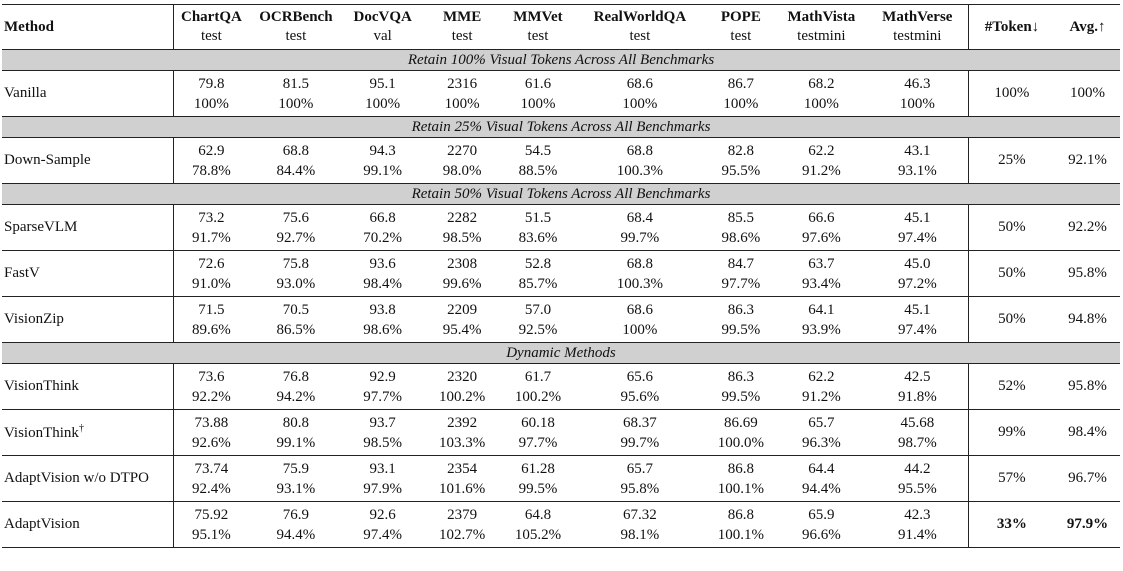  Describe the element at coordinates (81, 428) in the screenshot. I see `method-dagger-mark: †` at that location.